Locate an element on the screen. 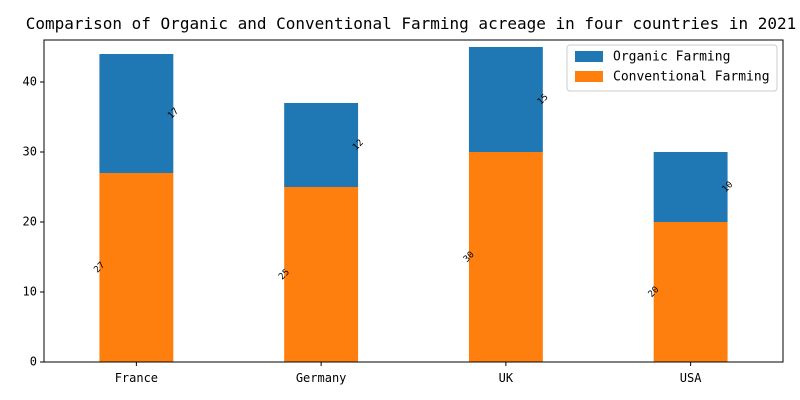 This screenshot has height=400, width=800. bar-conventional-farming-uk is located at coordinates (506, 257).